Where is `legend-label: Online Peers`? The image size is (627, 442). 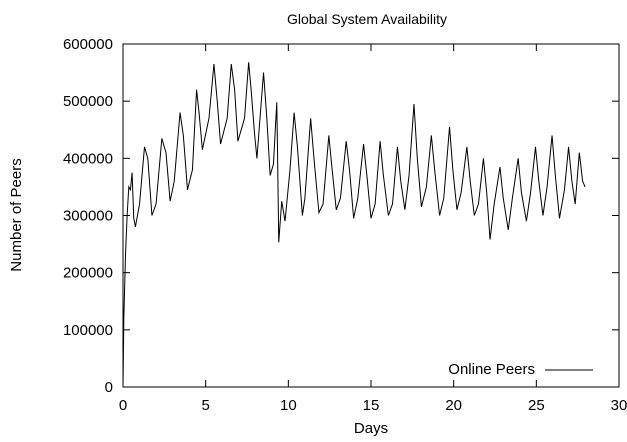
legend-label: Online Peers is located at coordinates (491, 369).